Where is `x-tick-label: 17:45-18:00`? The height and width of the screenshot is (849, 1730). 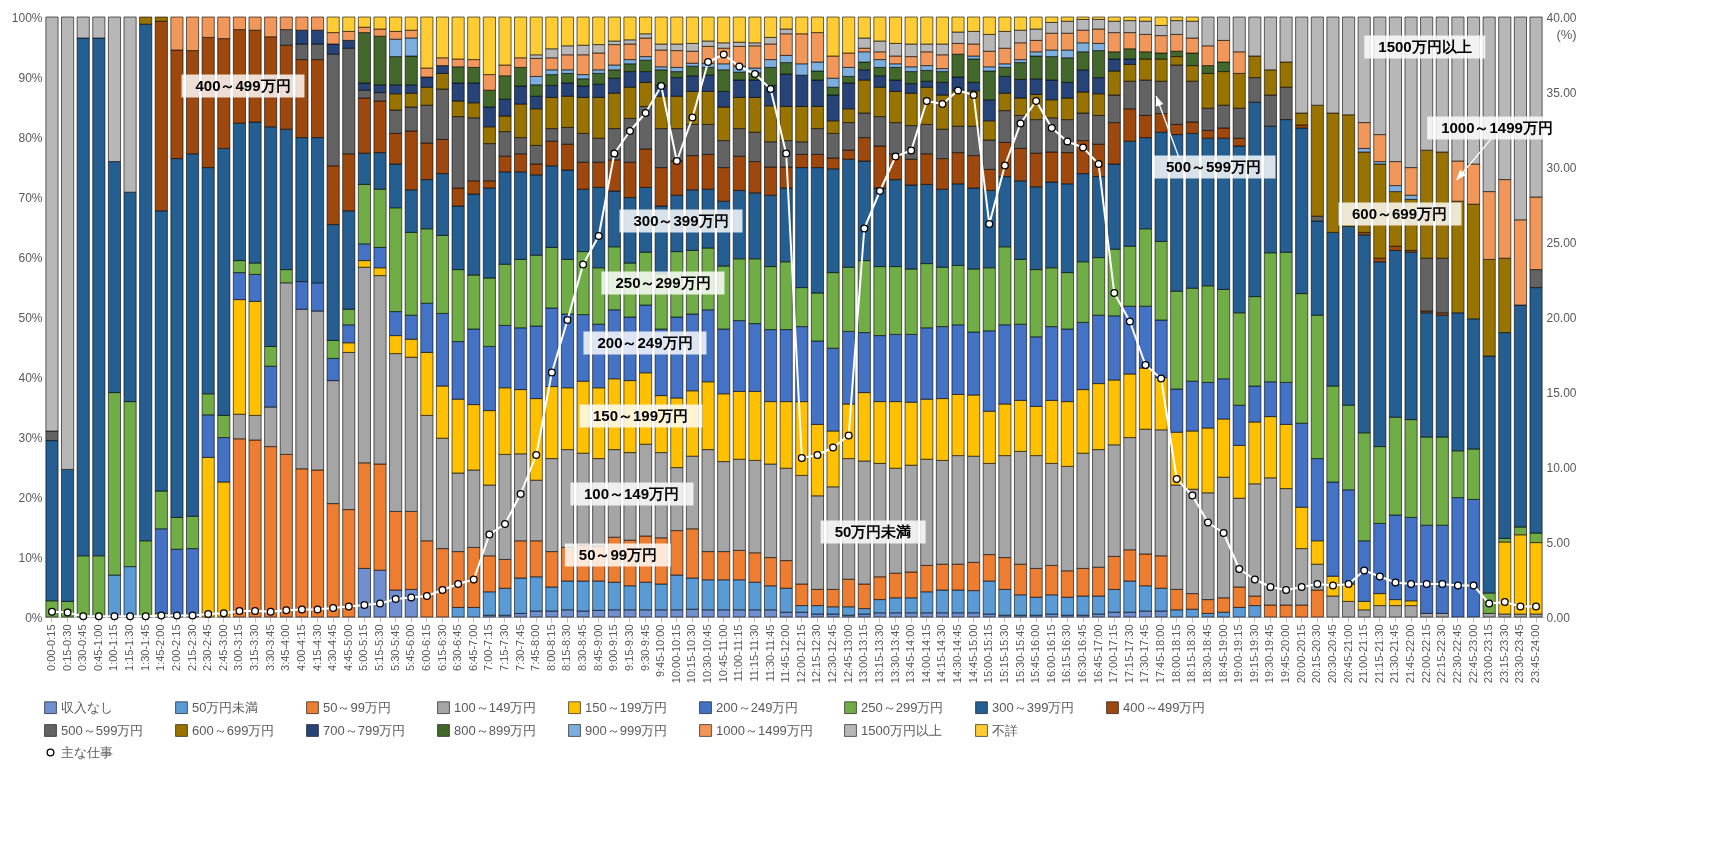
x-tick-label: 17:45-18:00 is located at coordinates (1160, 654).